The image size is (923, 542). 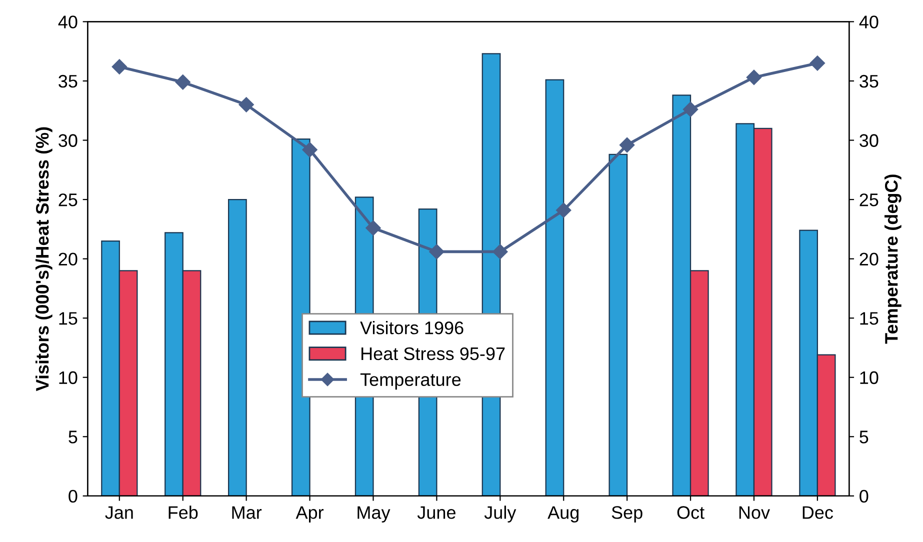 I want to click on y-tick-label: 25, so click(x=68, y=199).